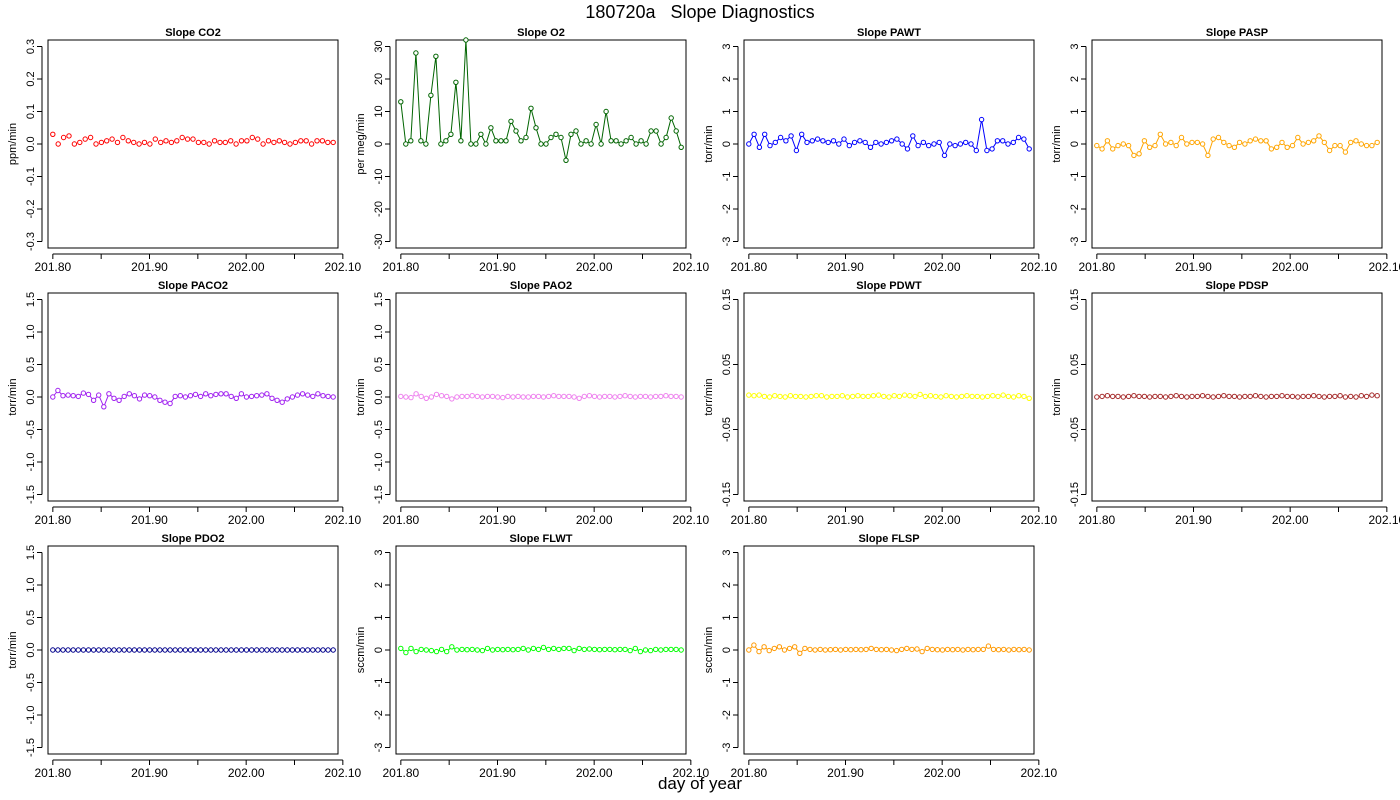 This screenshot has height=800, width=1400. I want to click on y-tick-label: -3, so click(379, 748).